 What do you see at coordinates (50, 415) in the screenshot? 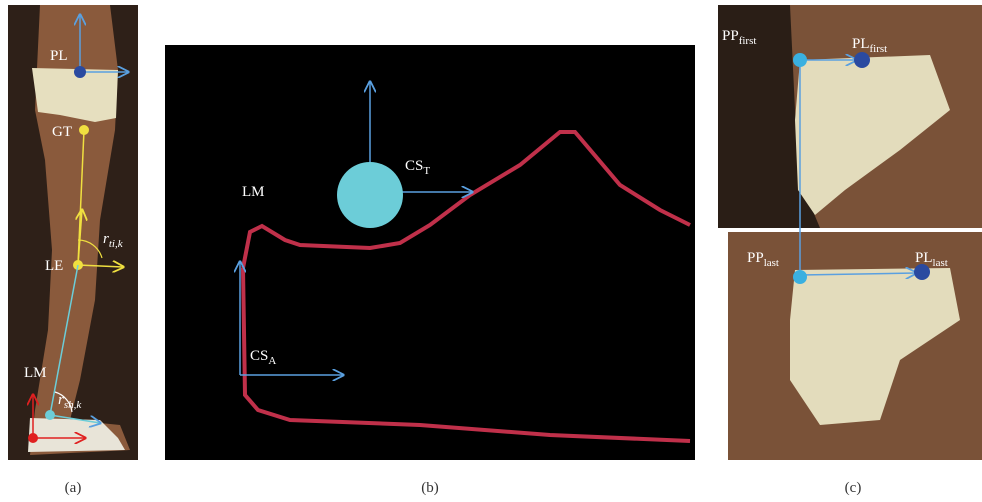
I see `marker-lm` at bounding box center [50, 415].